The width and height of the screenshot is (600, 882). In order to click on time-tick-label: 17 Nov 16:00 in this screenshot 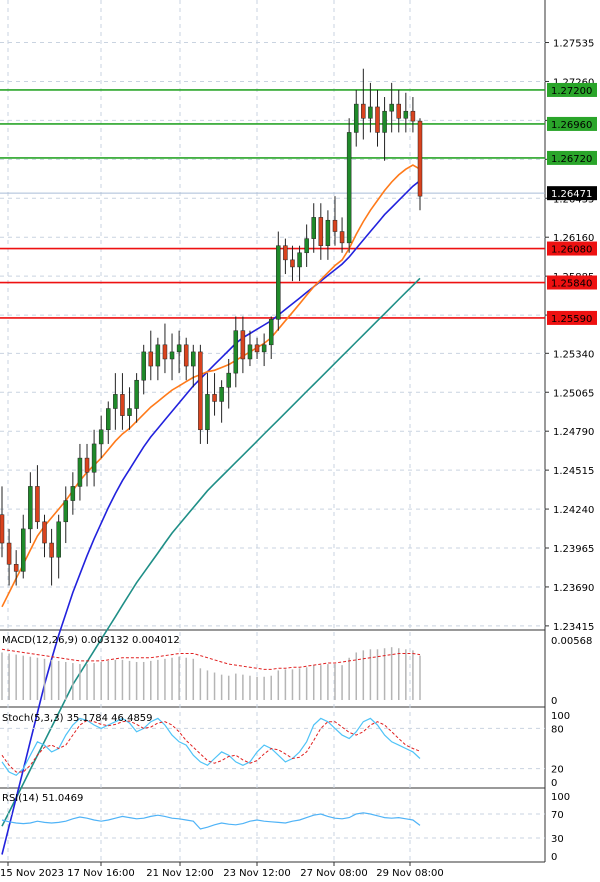, I will do `click(100, 873)`.